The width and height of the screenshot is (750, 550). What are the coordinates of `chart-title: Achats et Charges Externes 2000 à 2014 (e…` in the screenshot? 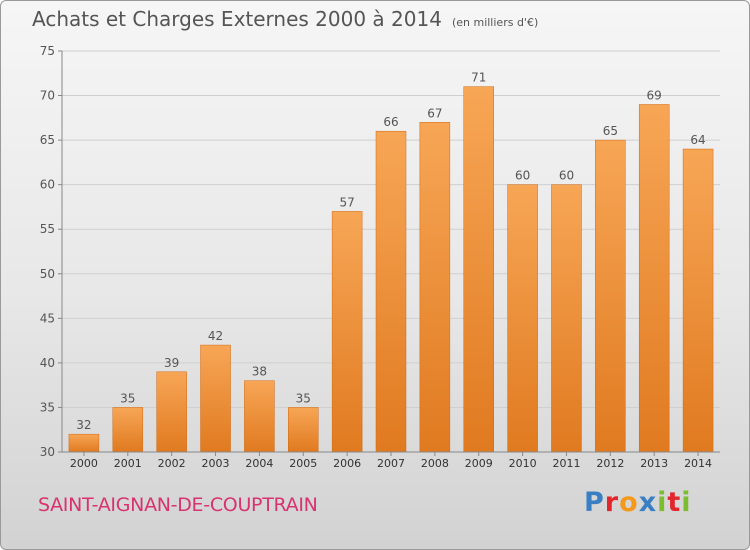 It's located at (285, 19).